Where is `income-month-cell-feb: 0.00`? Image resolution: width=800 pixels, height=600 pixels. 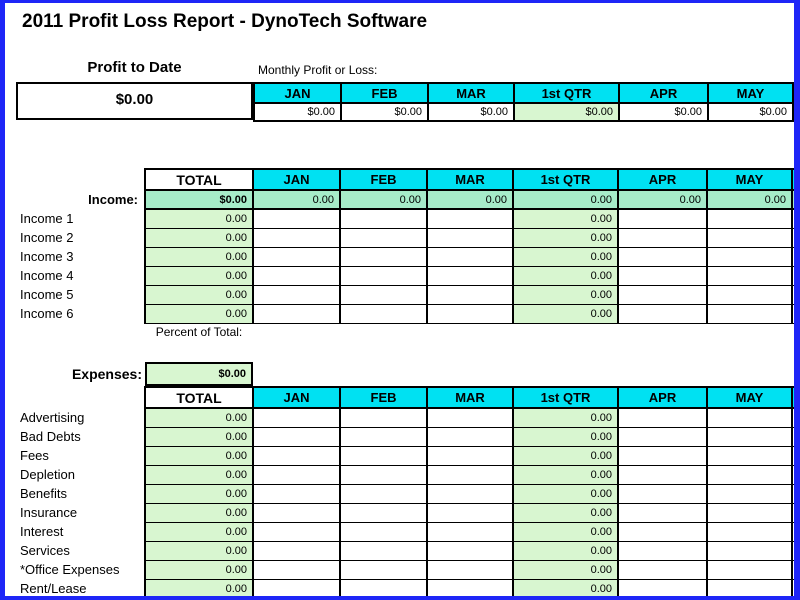
income-month-cell-feb: 0.00 is located at coordinates (383, 199).